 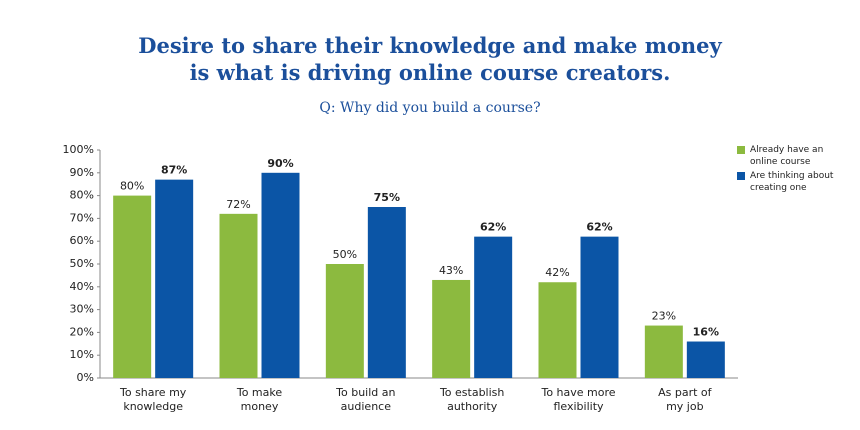 I want to click on value-label: 16%, so click(x=706, y=332).